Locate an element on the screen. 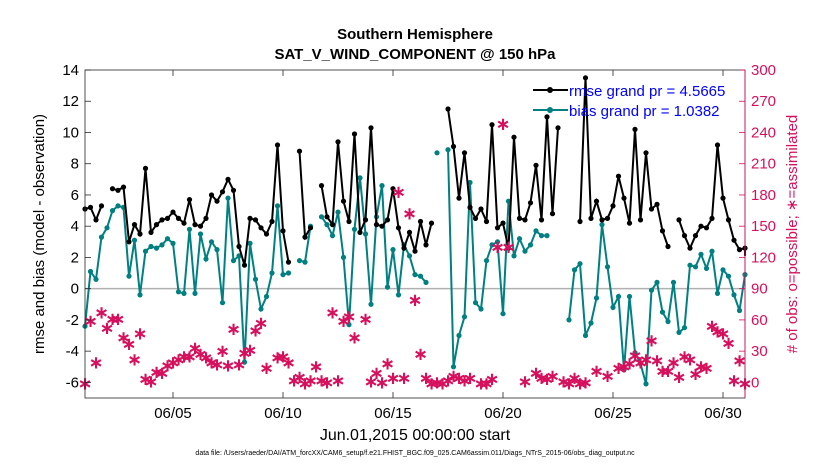  legend-rmse-label: rmse grand pr = 4.5665 is located at coordinates (647, 91).